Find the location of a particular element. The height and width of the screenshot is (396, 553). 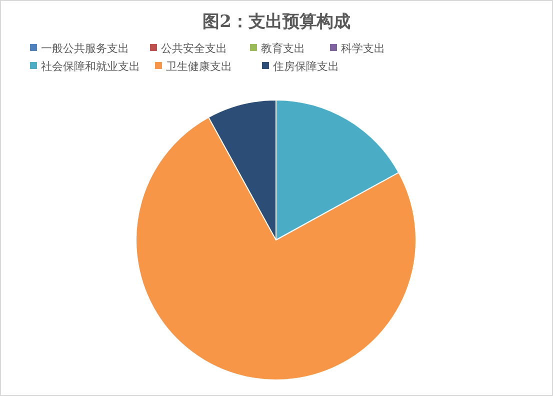

chart-title: 图2：支出预算构成 is located at coordinates (276, 22).